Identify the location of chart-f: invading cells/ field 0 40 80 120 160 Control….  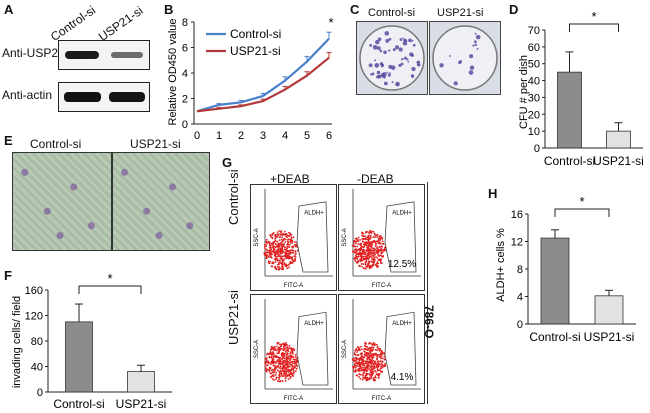
(91, 341).